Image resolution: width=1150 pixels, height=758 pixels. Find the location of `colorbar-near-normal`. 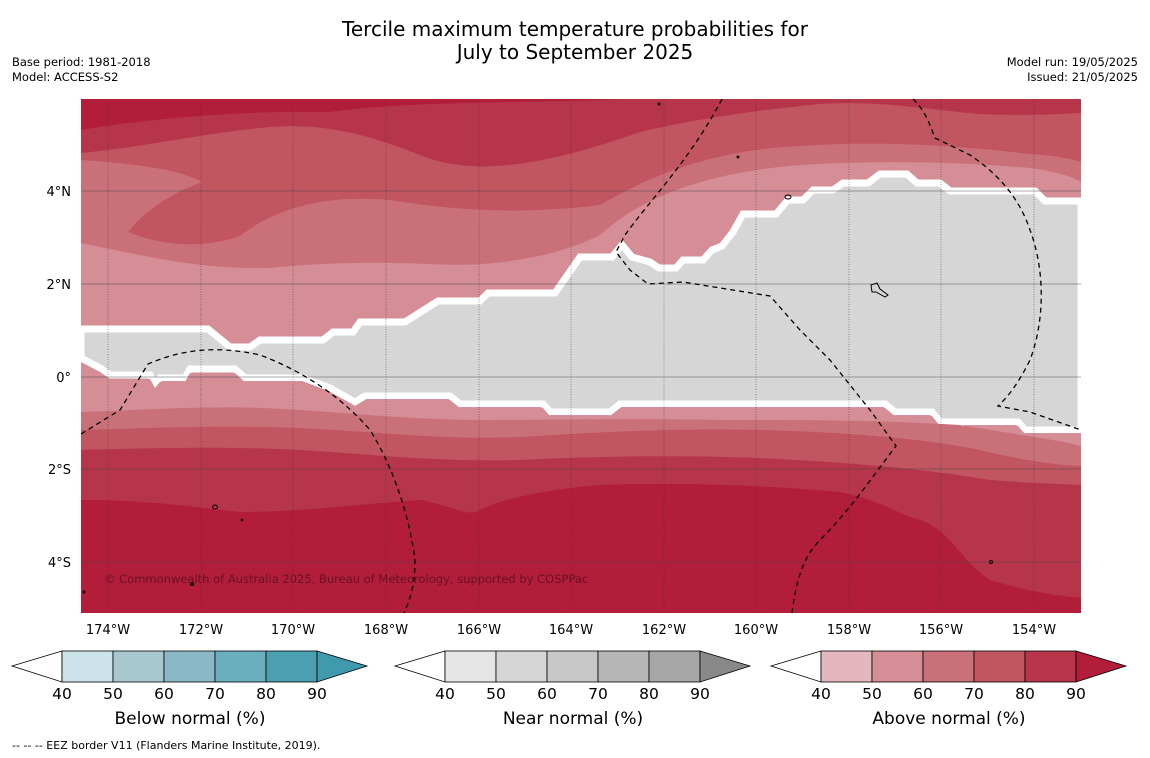

colorbar-near-normal is located at coordinates (572, 666).